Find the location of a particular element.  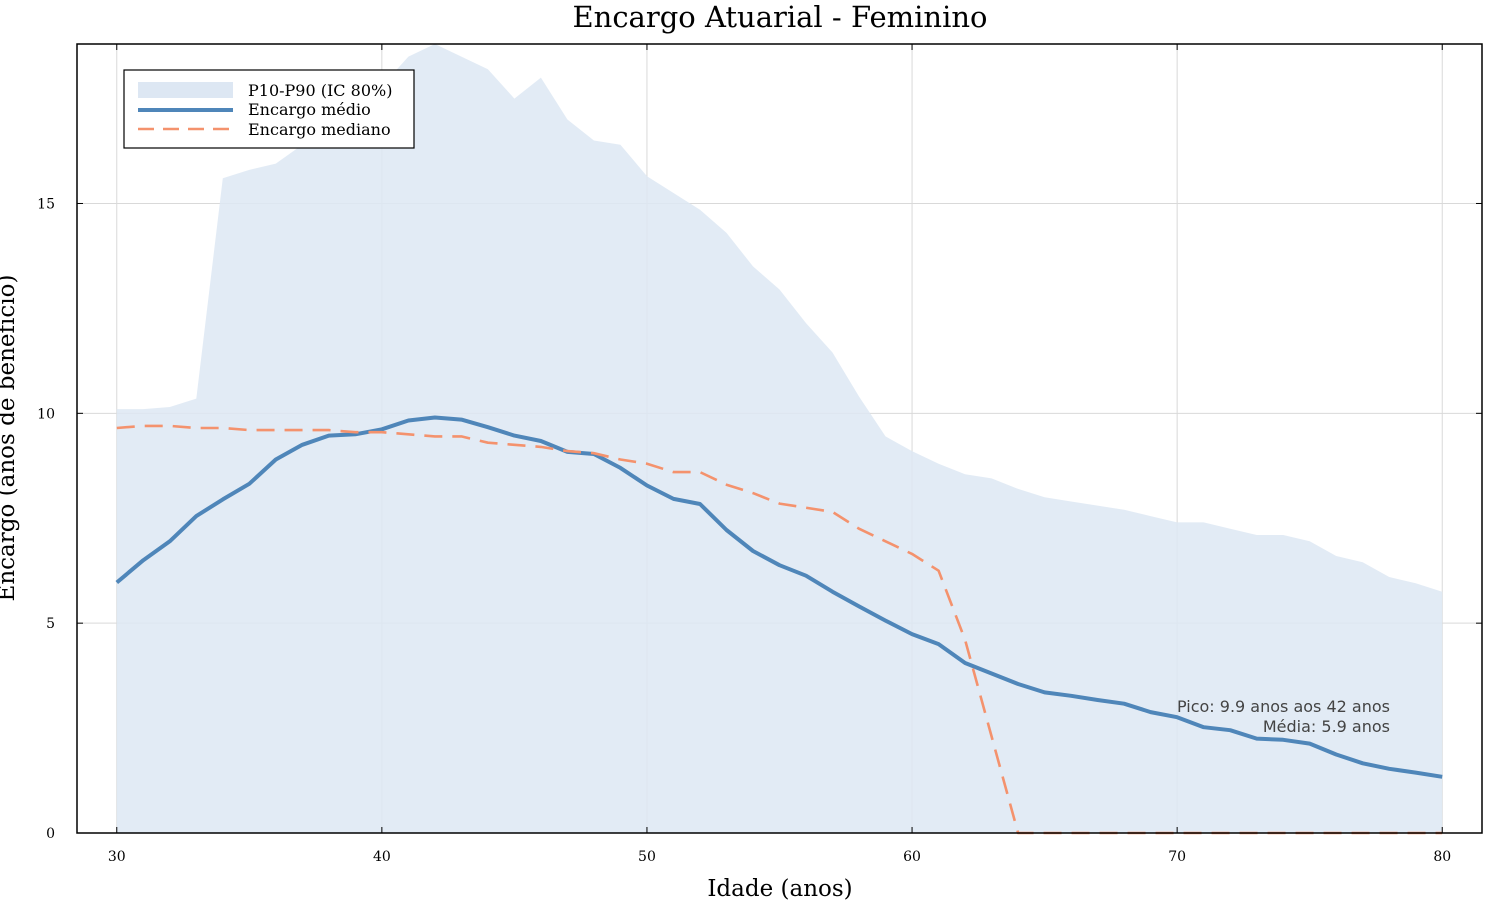

x-tick-label: 80 is located at coordinates (1442, 857).